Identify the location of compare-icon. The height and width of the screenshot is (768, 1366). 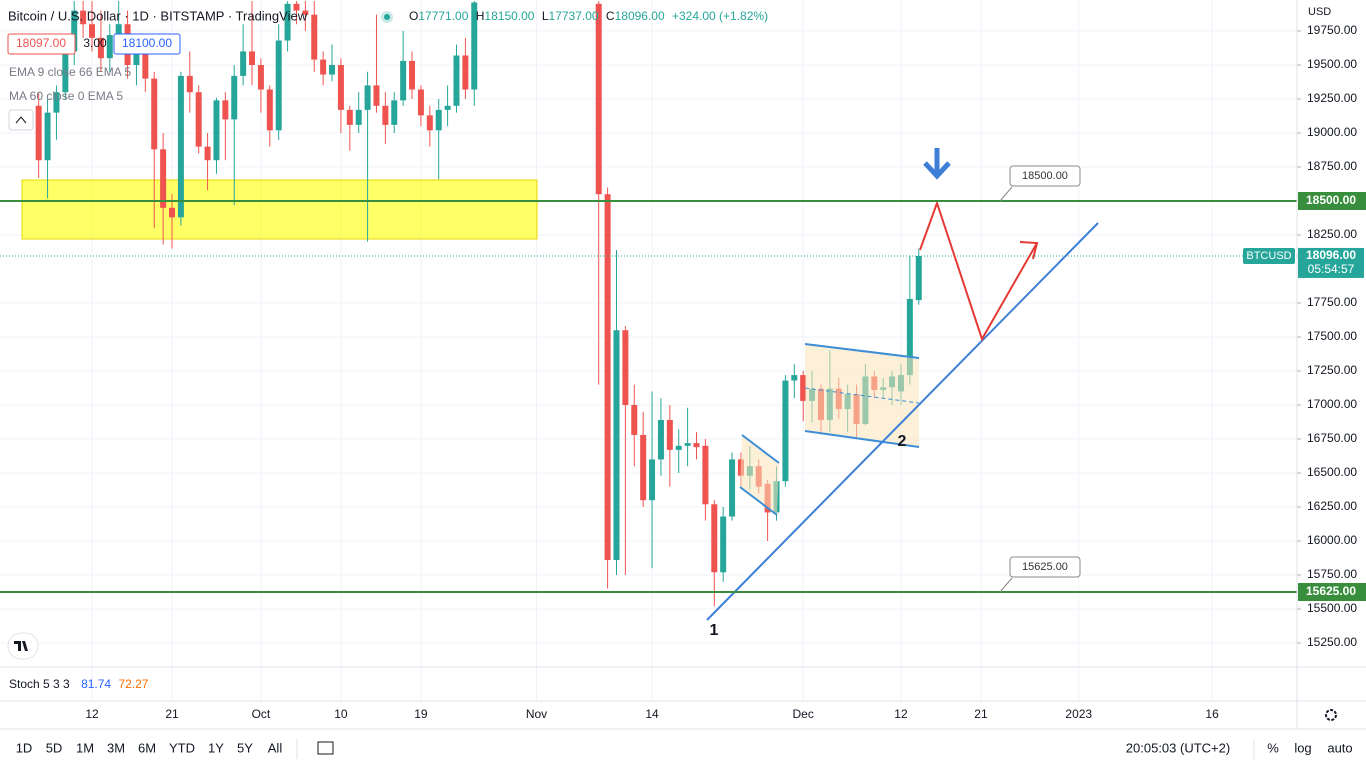
(325, 748).